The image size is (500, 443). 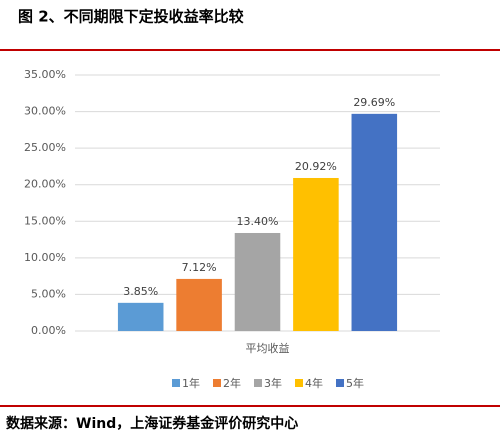 I want to click on value-label: 7.12%, so click(x=199, y=267).